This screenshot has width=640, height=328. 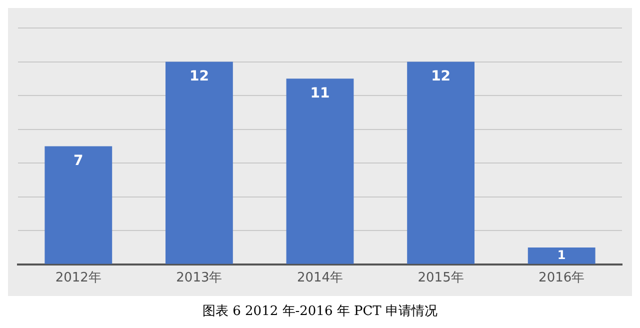 What do you see at coordinates (441, 278) in the screenshot?
I see `x-tick-label: 2015年` at bounding box center [441, 278].